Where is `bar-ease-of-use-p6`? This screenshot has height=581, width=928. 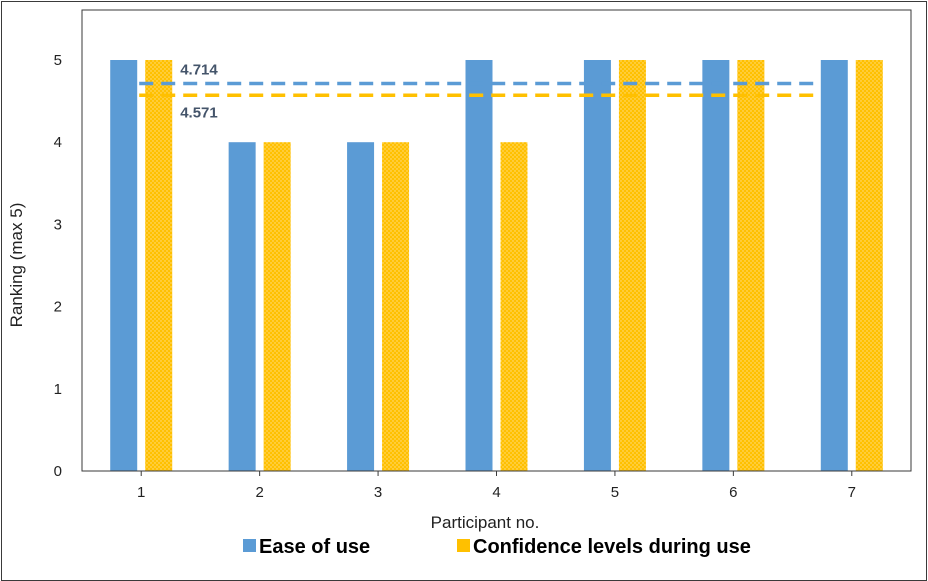 bar-ease-of-use-p6 is located at coordinates (716, 265).